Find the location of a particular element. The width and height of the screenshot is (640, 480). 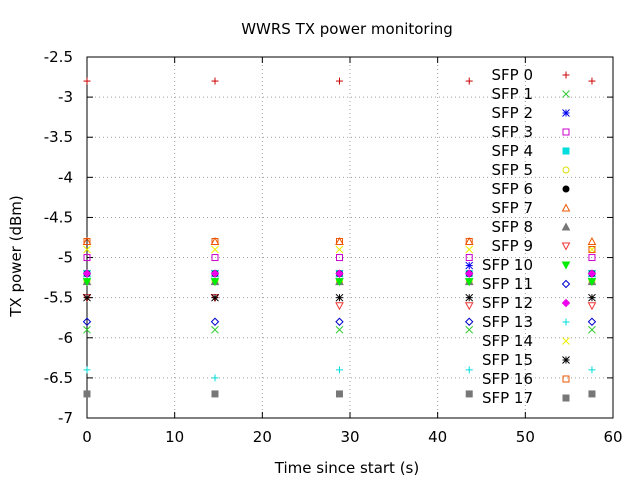

y-tick-label: -2.5 is located at coordinates (58, 57).